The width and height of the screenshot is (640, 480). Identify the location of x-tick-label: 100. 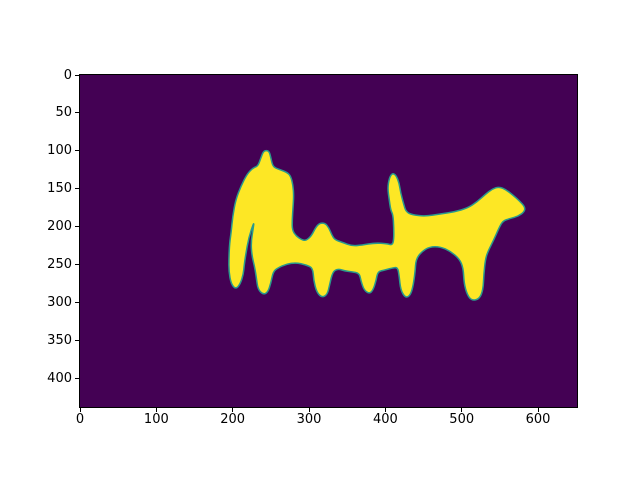
(156, 419).